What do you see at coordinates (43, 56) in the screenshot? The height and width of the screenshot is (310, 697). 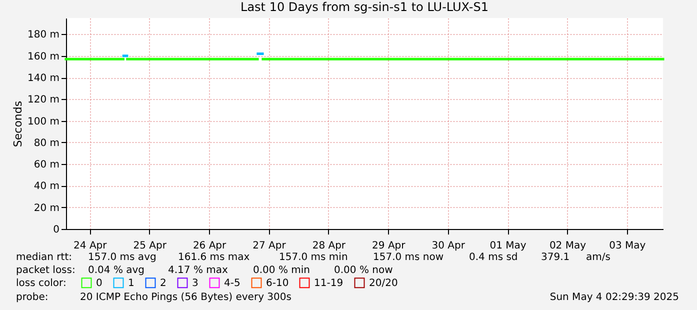 I see `y-tick-label: 160 m` at bounding box center [43, 56].